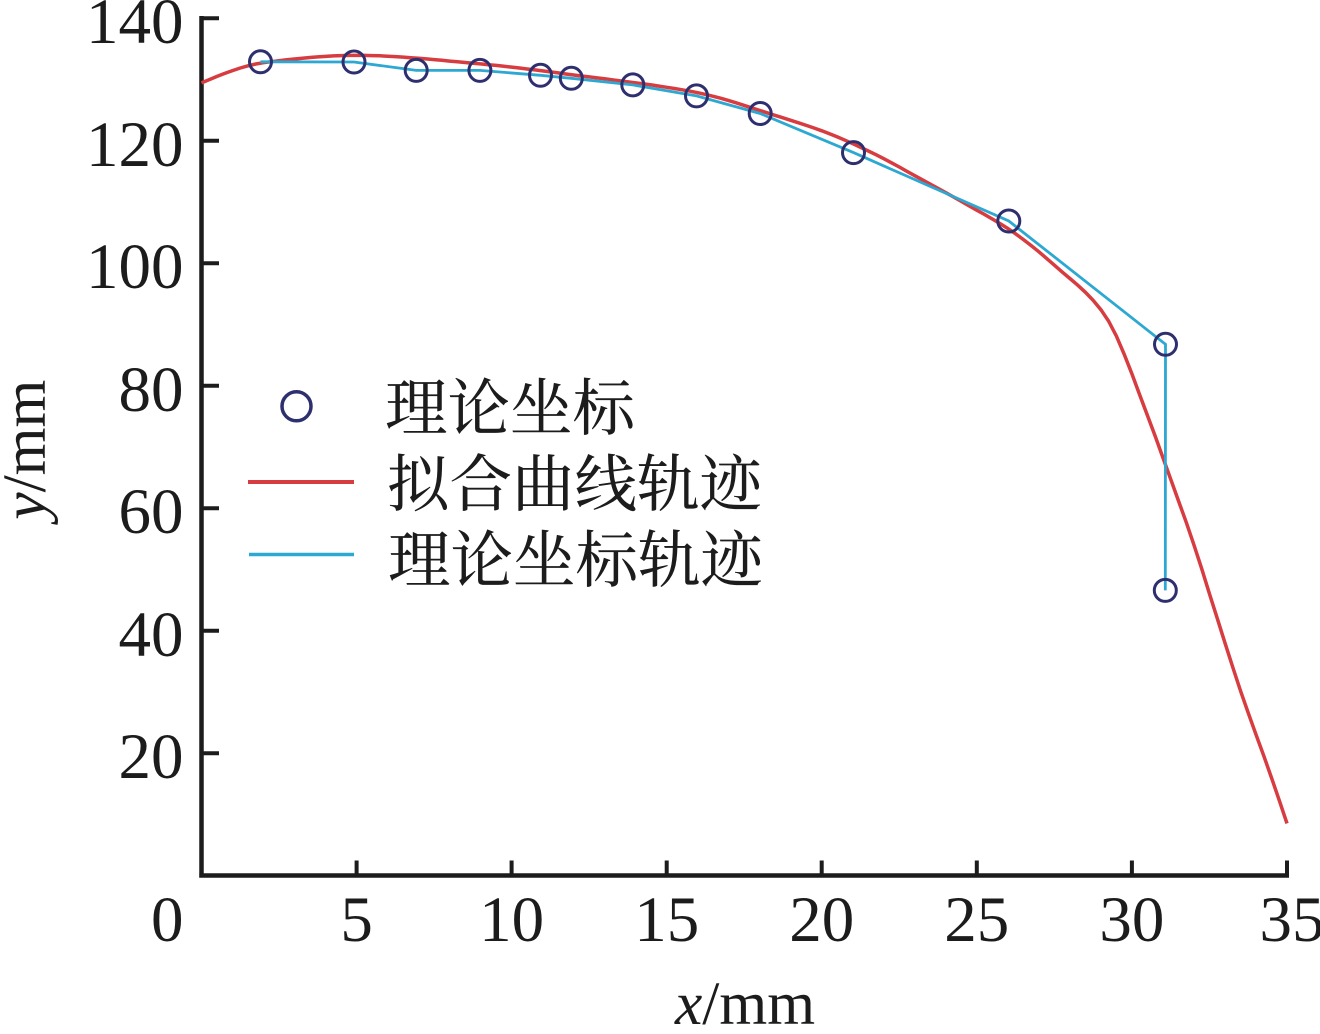  What do you see at coordinates (1131, 920) in the screenshot?
I see `svg-text: 30` at bounding box center [1131, 920].